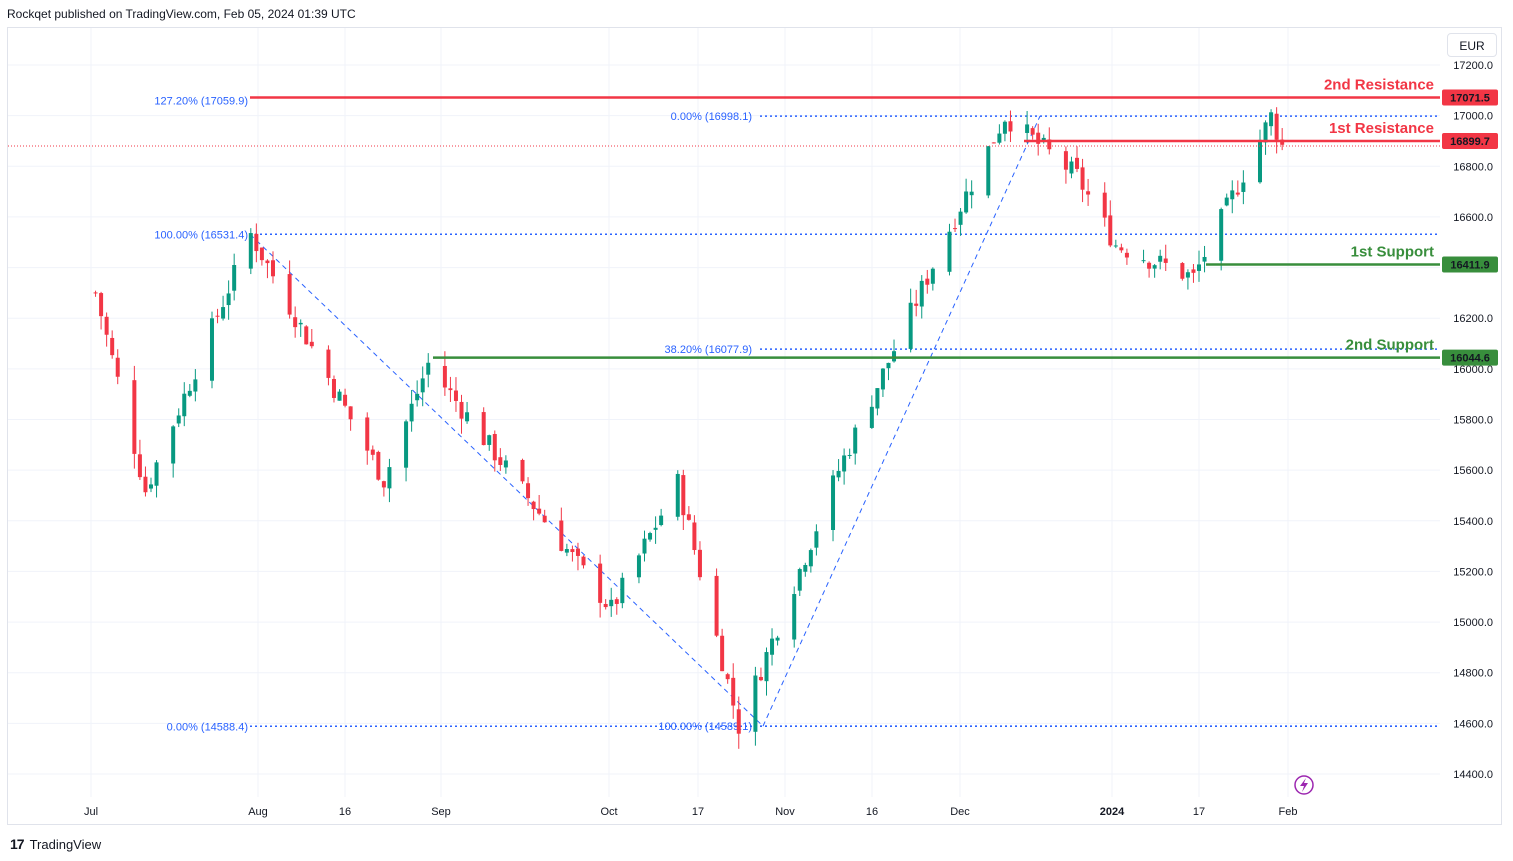  What do you see at coordinates (65, 844) in the screenshot?
I see `tradingview-brand: TradingView` at bounding box center [65, 844].